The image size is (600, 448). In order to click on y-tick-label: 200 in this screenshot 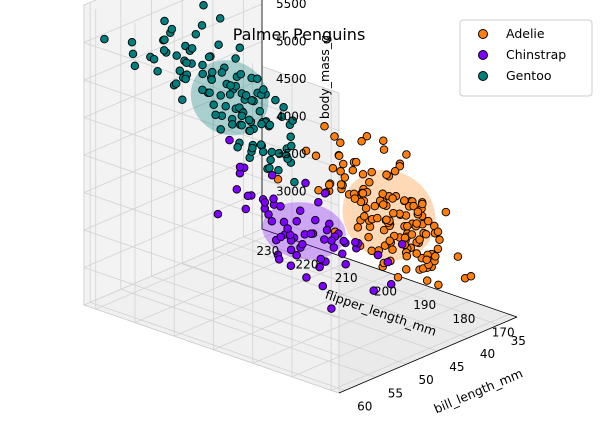, I will do `click(385, 292)`.